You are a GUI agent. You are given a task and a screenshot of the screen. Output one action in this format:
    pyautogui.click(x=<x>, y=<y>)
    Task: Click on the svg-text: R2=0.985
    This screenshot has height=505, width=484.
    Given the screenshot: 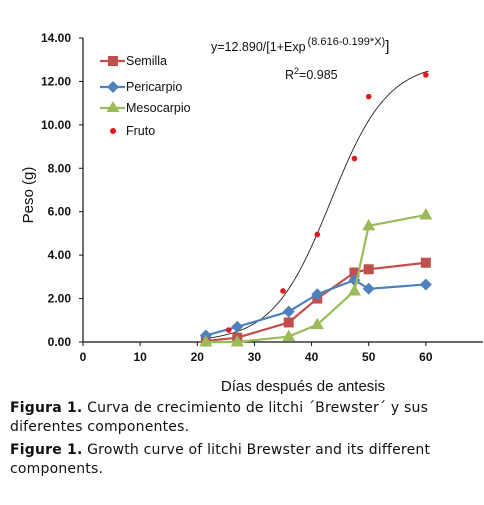 What is the action you would take?
    pyautogui.click(x=311, y=74)
    